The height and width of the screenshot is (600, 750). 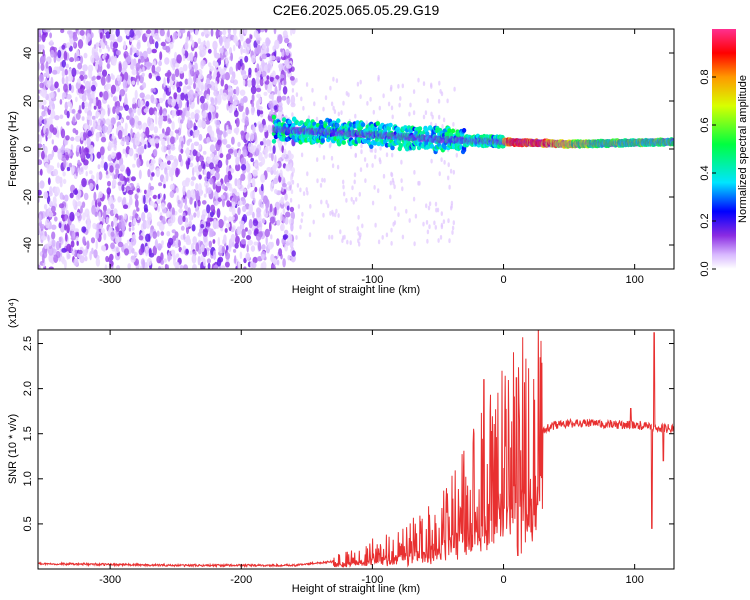 What do you see at coordinates (28, 343) in the screenshot?
I see `y-tick-label: 2.5` at bounding box center [28, 343].